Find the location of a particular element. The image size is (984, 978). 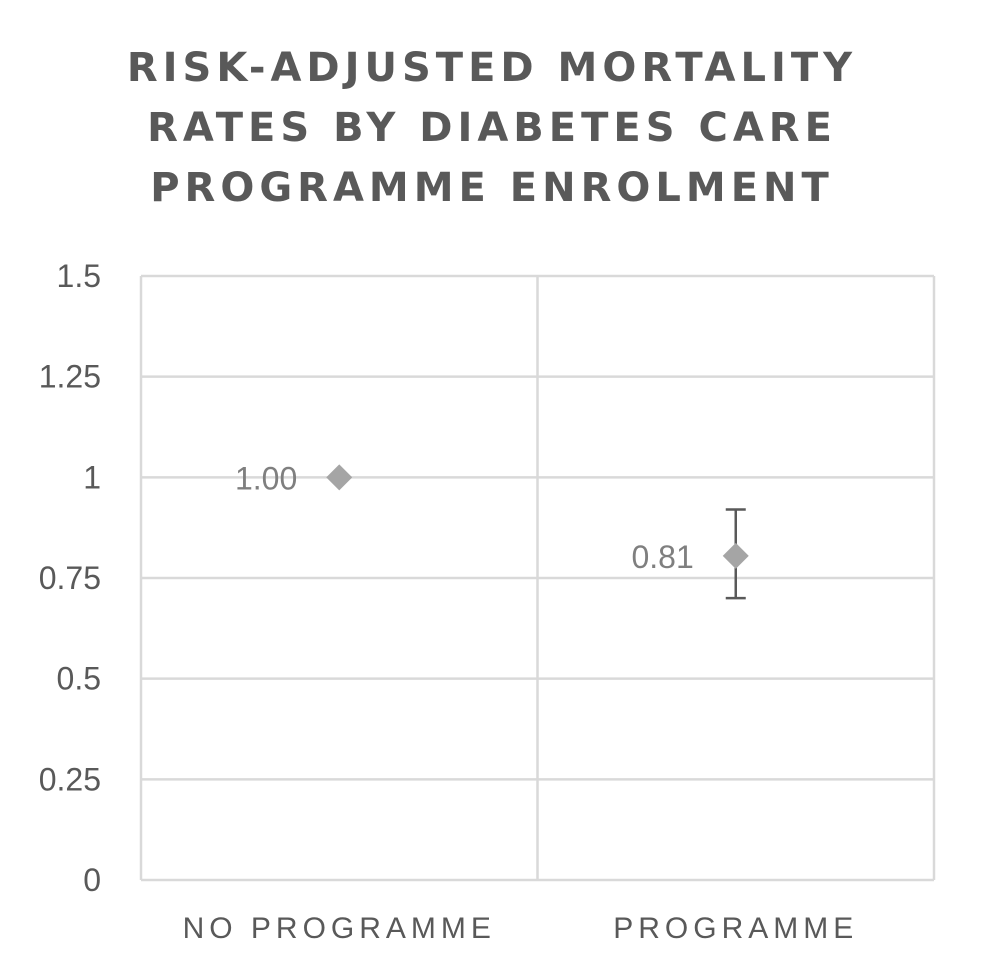

data-label: 1.00 is located at coordinates (266, 478).